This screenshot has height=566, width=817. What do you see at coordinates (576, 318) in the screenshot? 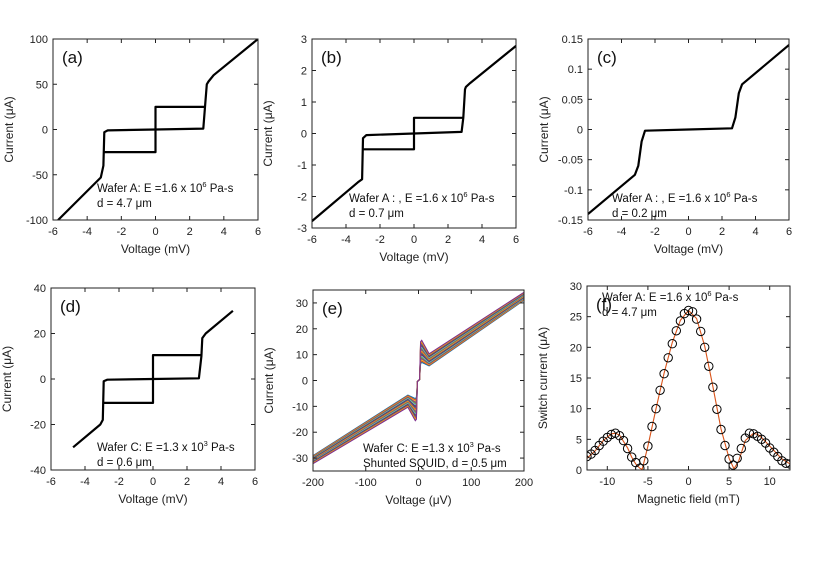
I see `y-tick-label: 25` at bounding box center [576, 318].